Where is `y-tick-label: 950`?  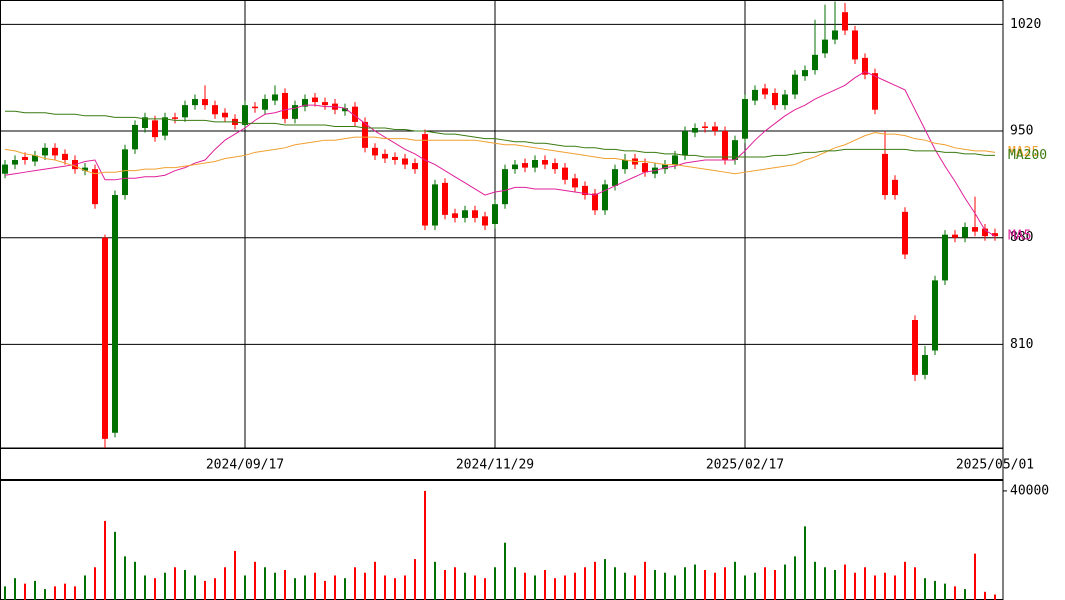 y-tick-label: 950 is located at coordinates (1021, 131).